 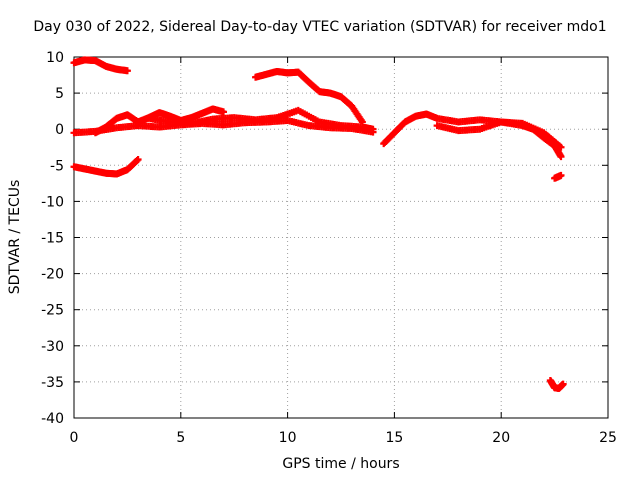 I want to click on series-track-b, so click(x=106, y=167).